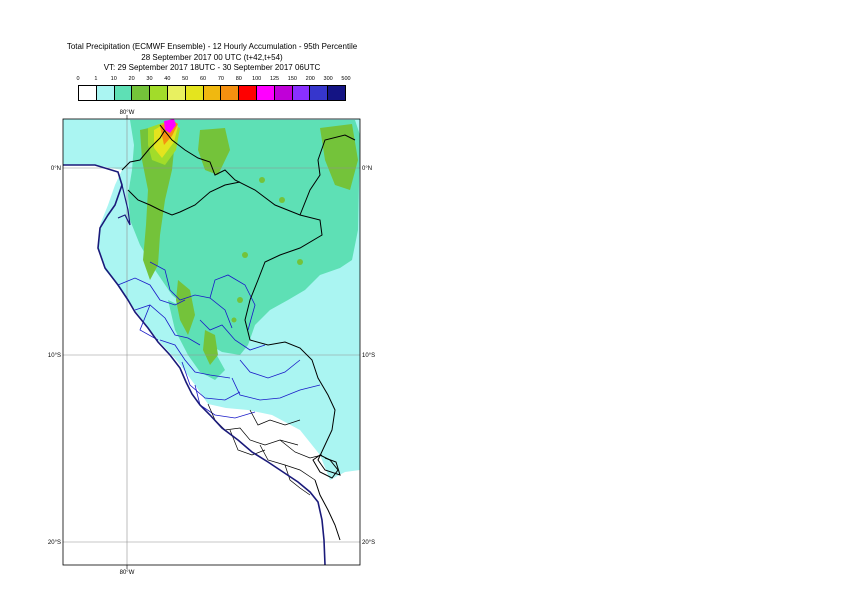 The height and width of the screenshot is (596, 842). Describe the element at coordinates (167, 79) in the screenshot. I see `legend-threshold-label: 40` at that location.